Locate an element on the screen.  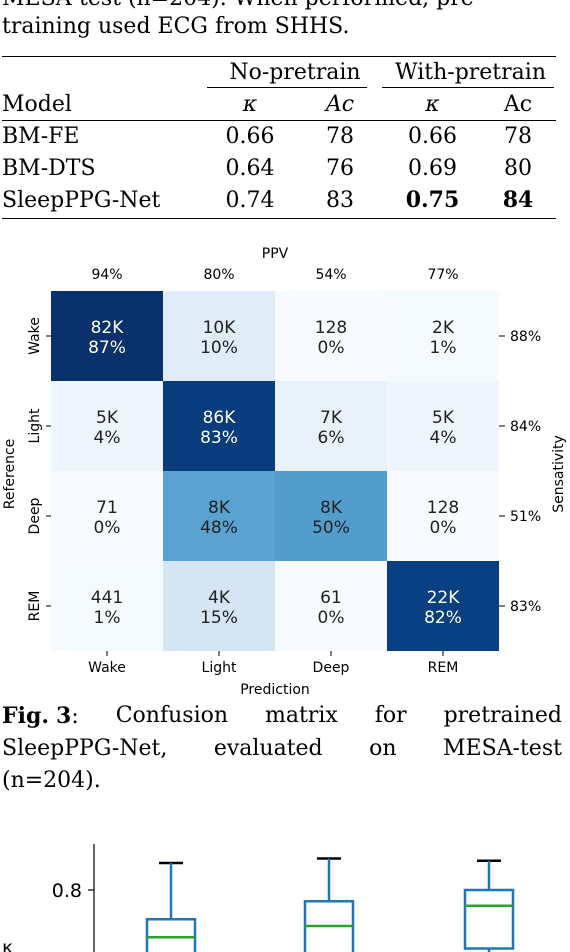
table-top-rule is located at coordinates (279, 56).